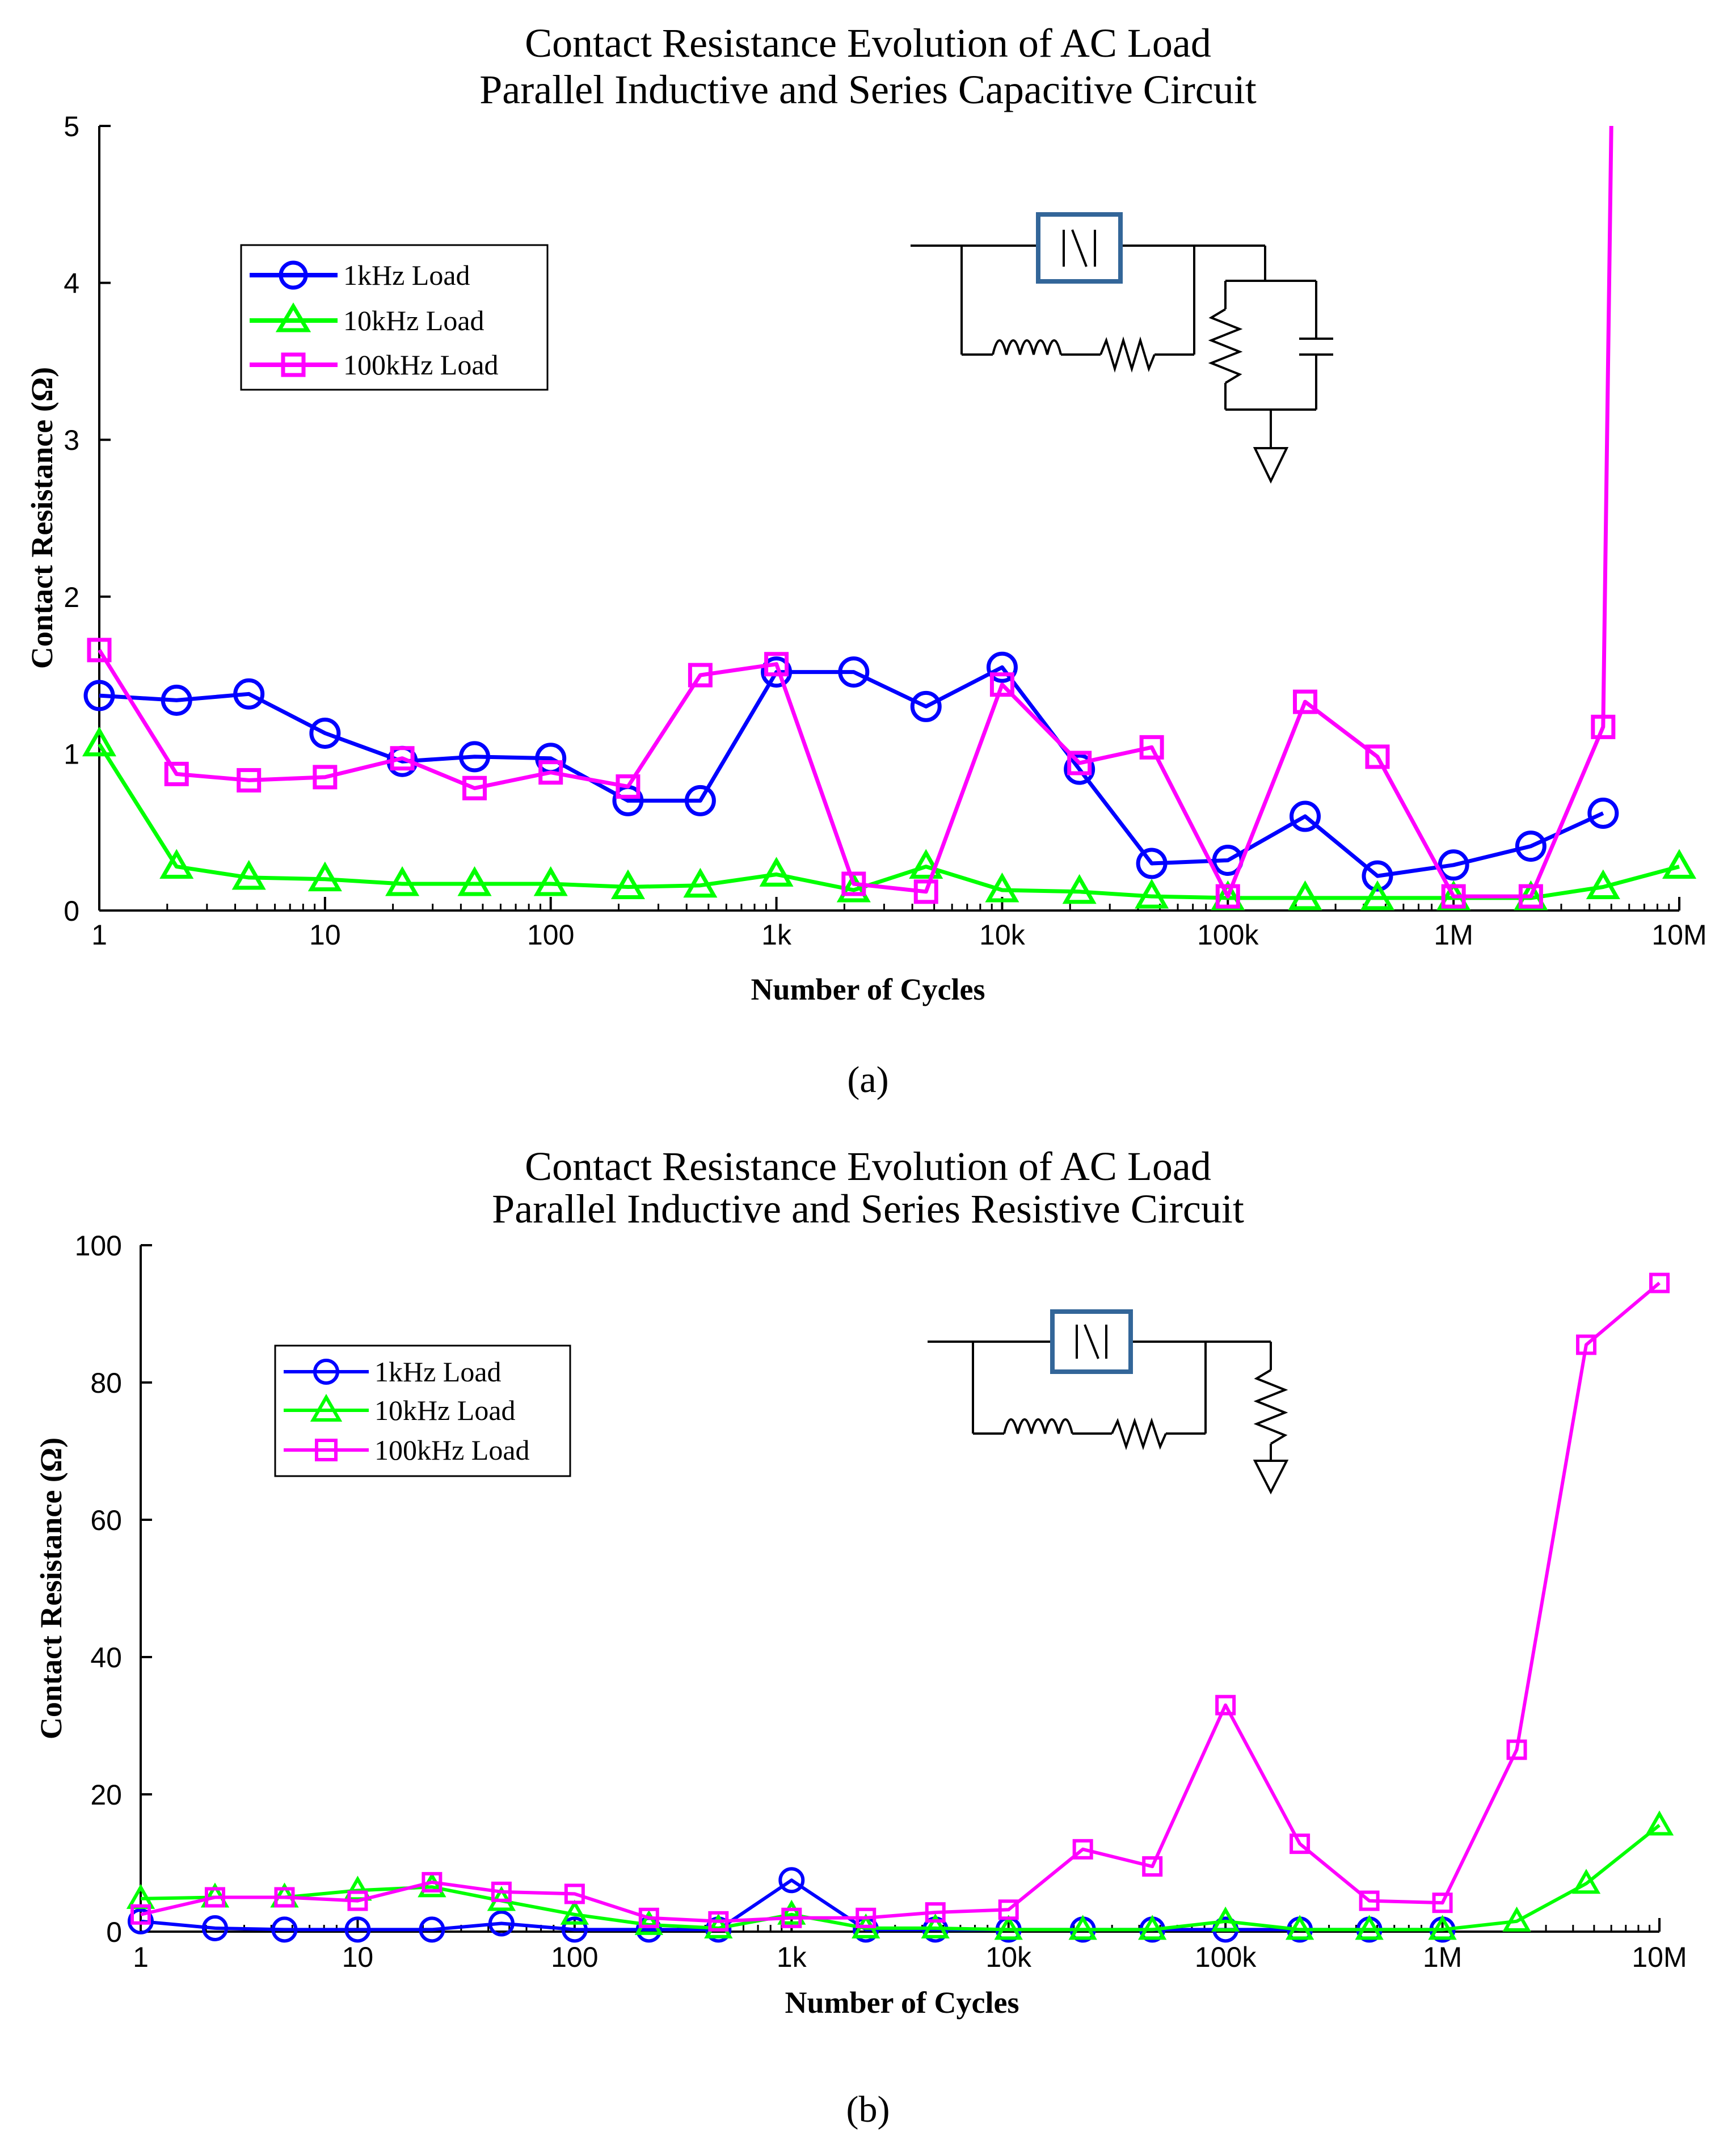  What do you see at coordinates (1659, 1957) in the screenshot?
I see `x-tick-label: 10M` at bounding box center [1659, 1957].